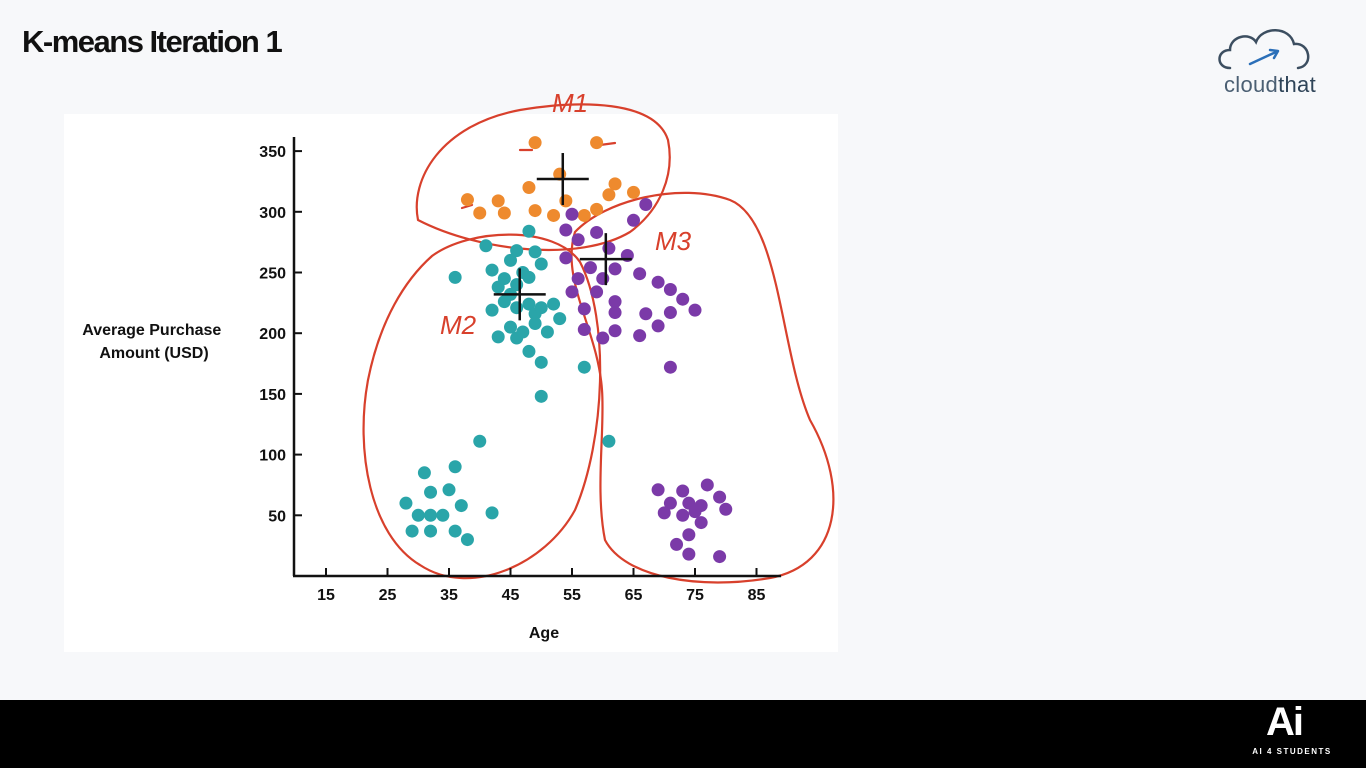 The width and height of the screenshot is (1366, 768). What do you see at coordinates (544, 633) in the screenshot?
I see `x-axis-label: Age` at bounding box center [544, 633].